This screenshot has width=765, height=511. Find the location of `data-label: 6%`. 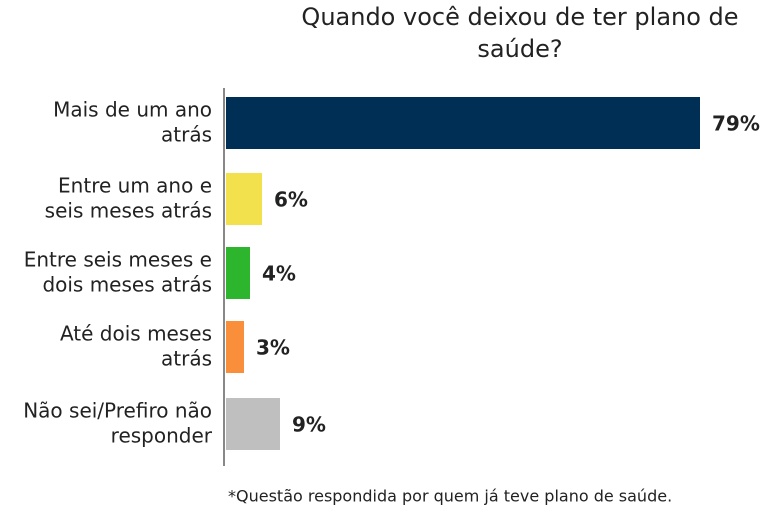

data-label: 6% is located at coordinates (291, 200).